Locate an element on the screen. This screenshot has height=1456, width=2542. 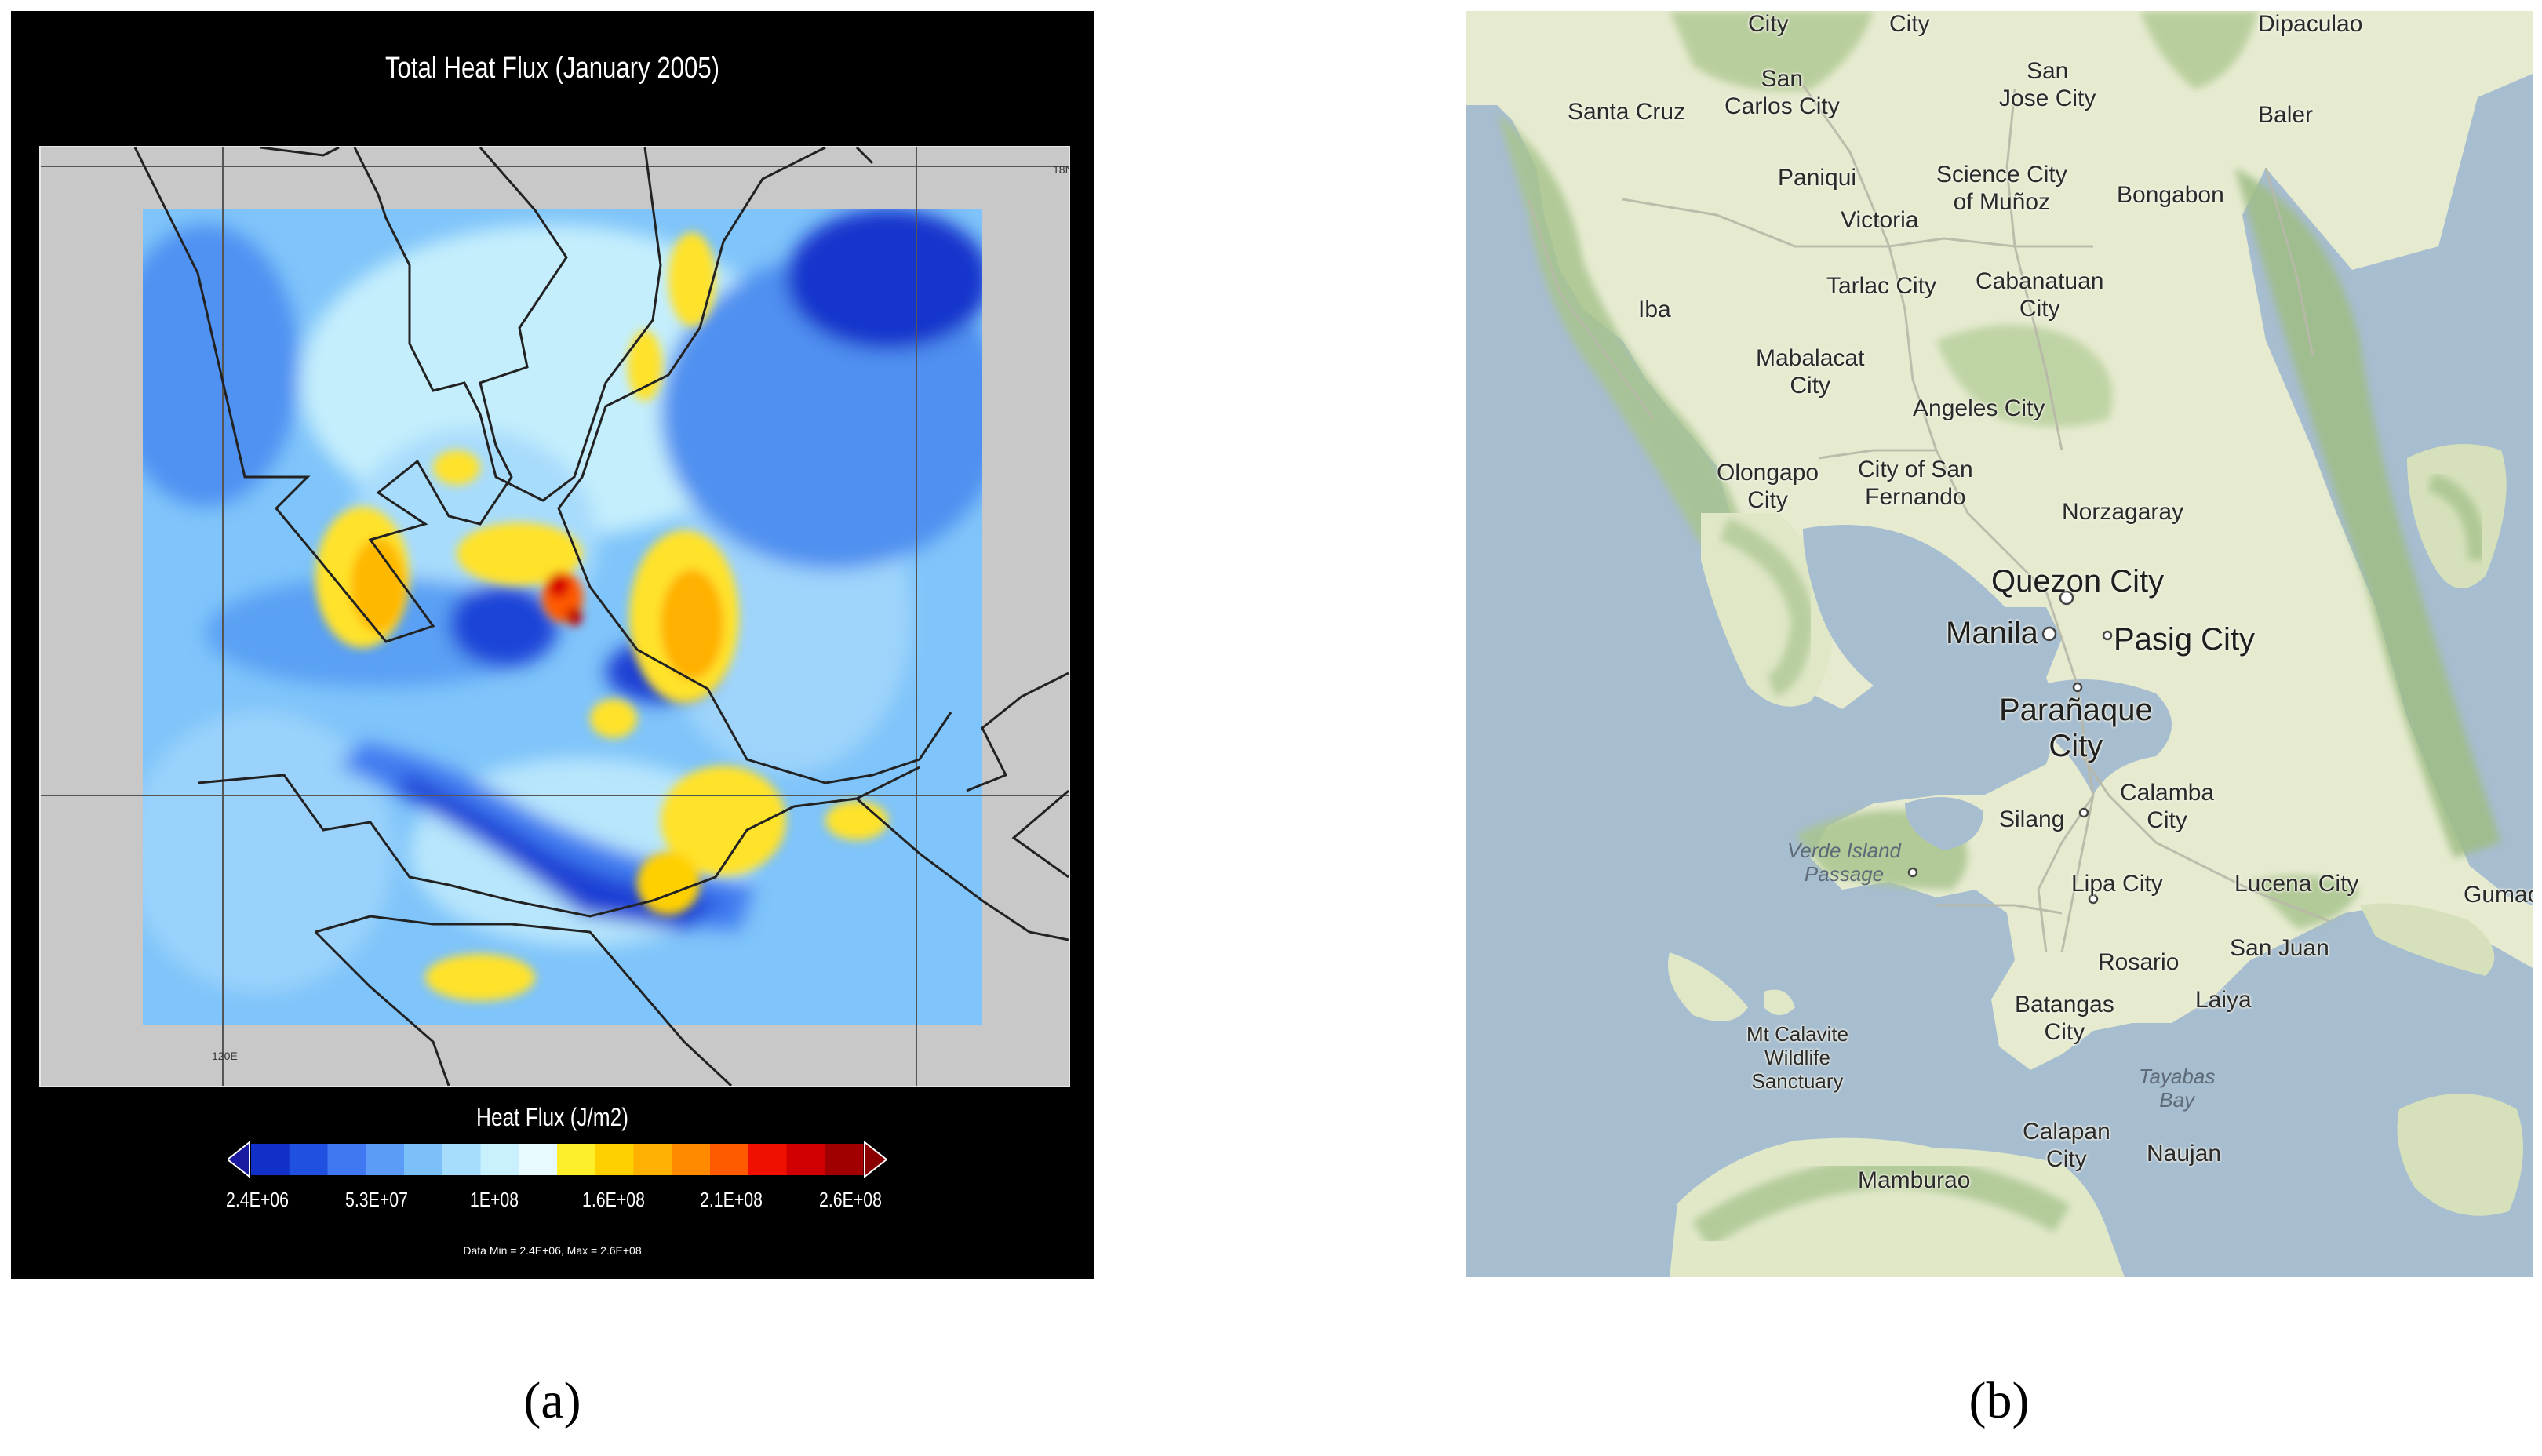
place-label: Mt Calavite Wildlife Sanctuary is located at coordinates (1797, 1057).